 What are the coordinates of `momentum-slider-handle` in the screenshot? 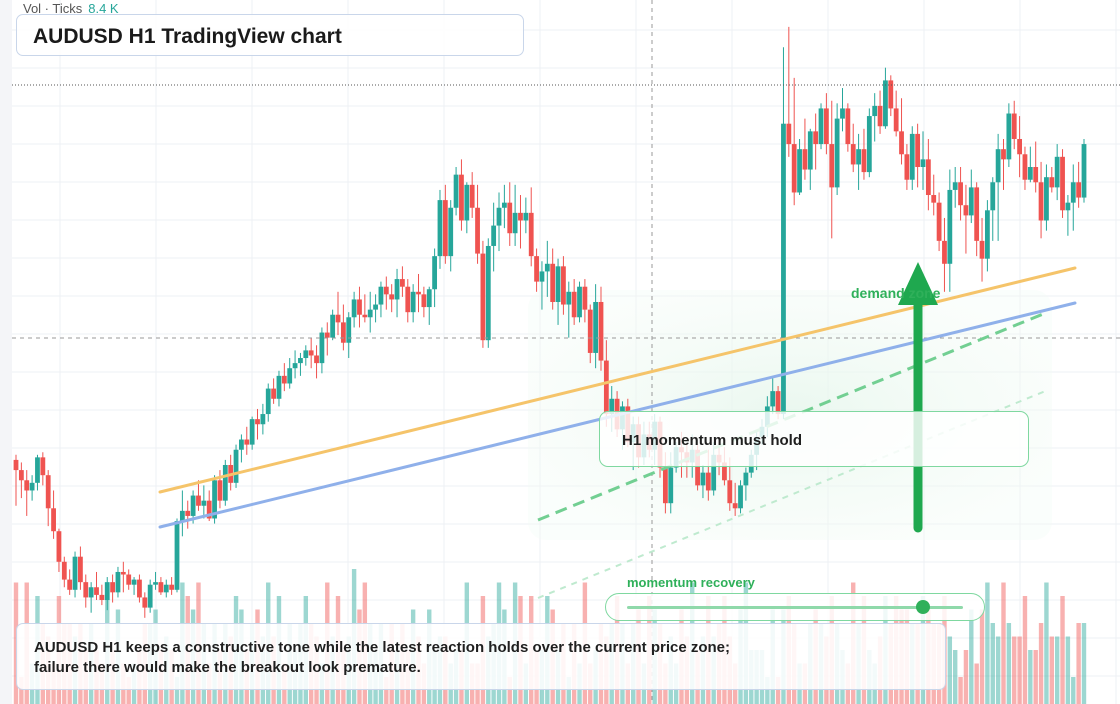 It's located at (922, 607).